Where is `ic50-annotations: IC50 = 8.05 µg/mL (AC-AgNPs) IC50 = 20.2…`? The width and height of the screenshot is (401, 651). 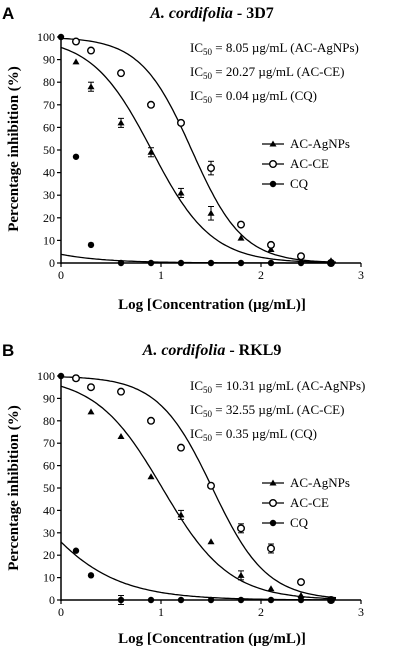
ic50-annotations: IC50 = 8.05 µg/mL (AC-AgNPs) IC50 = 20.2… is located at coordinates (274, 72).